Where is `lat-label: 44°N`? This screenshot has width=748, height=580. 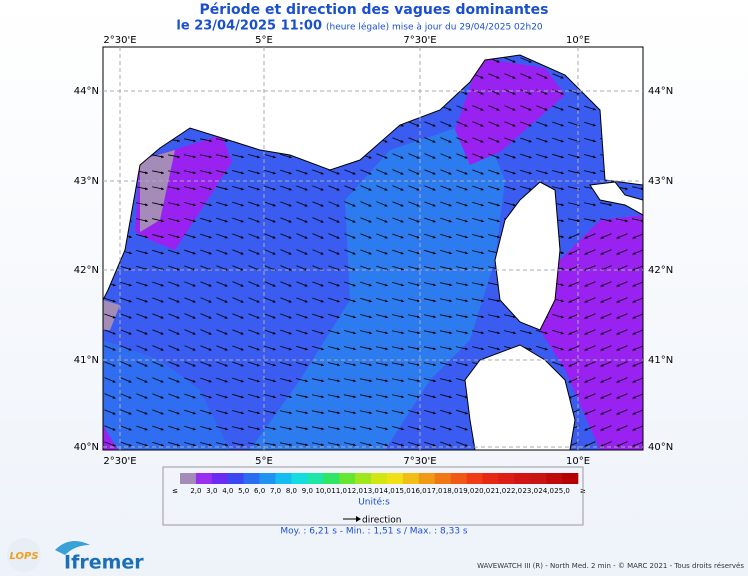 lat-label: 44°N is located at coordinates (86, 91).